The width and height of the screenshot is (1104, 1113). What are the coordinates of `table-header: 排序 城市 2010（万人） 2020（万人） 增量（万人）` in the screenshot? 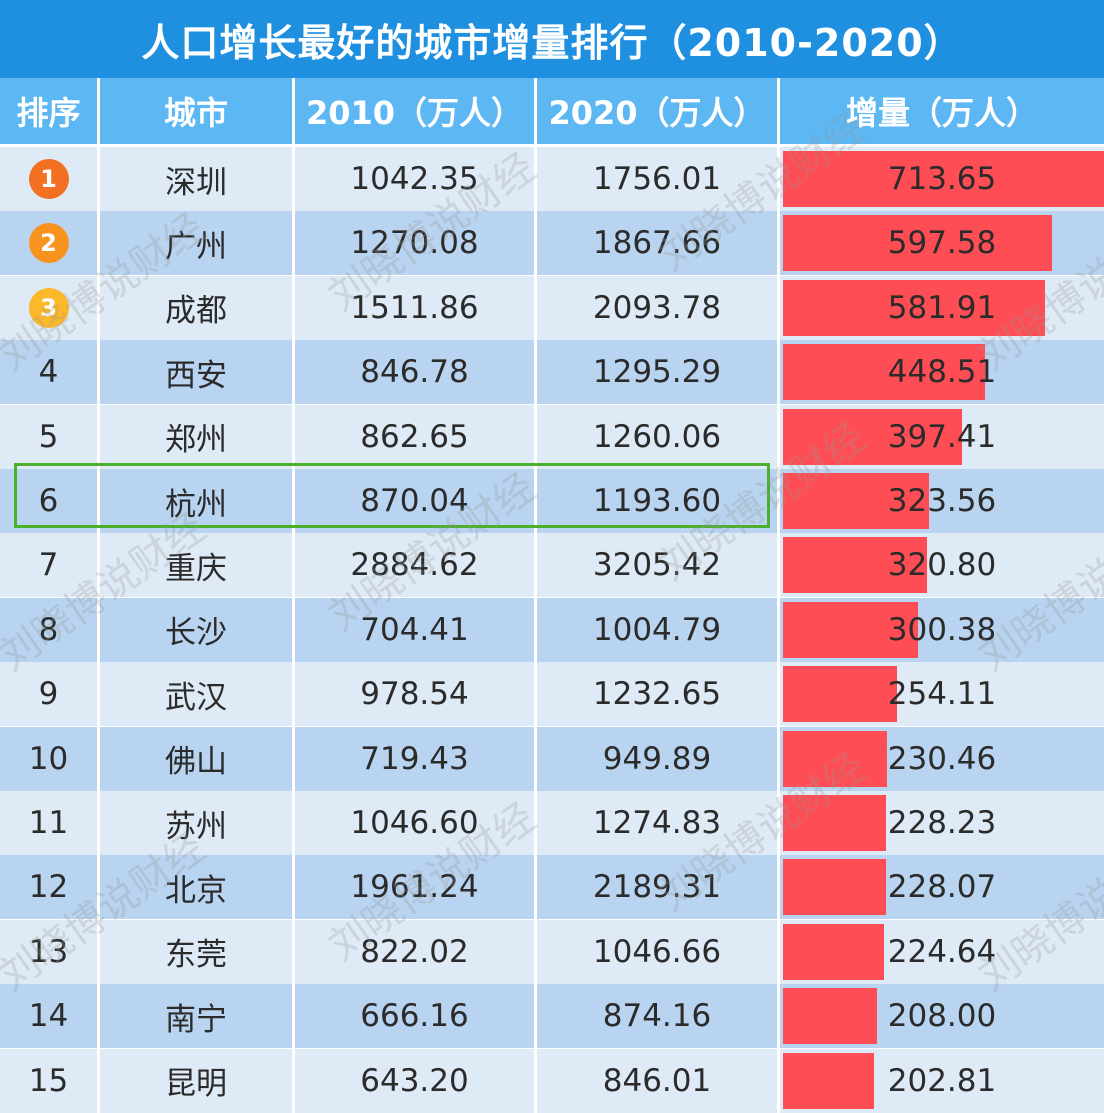 It's located at (552, 111).